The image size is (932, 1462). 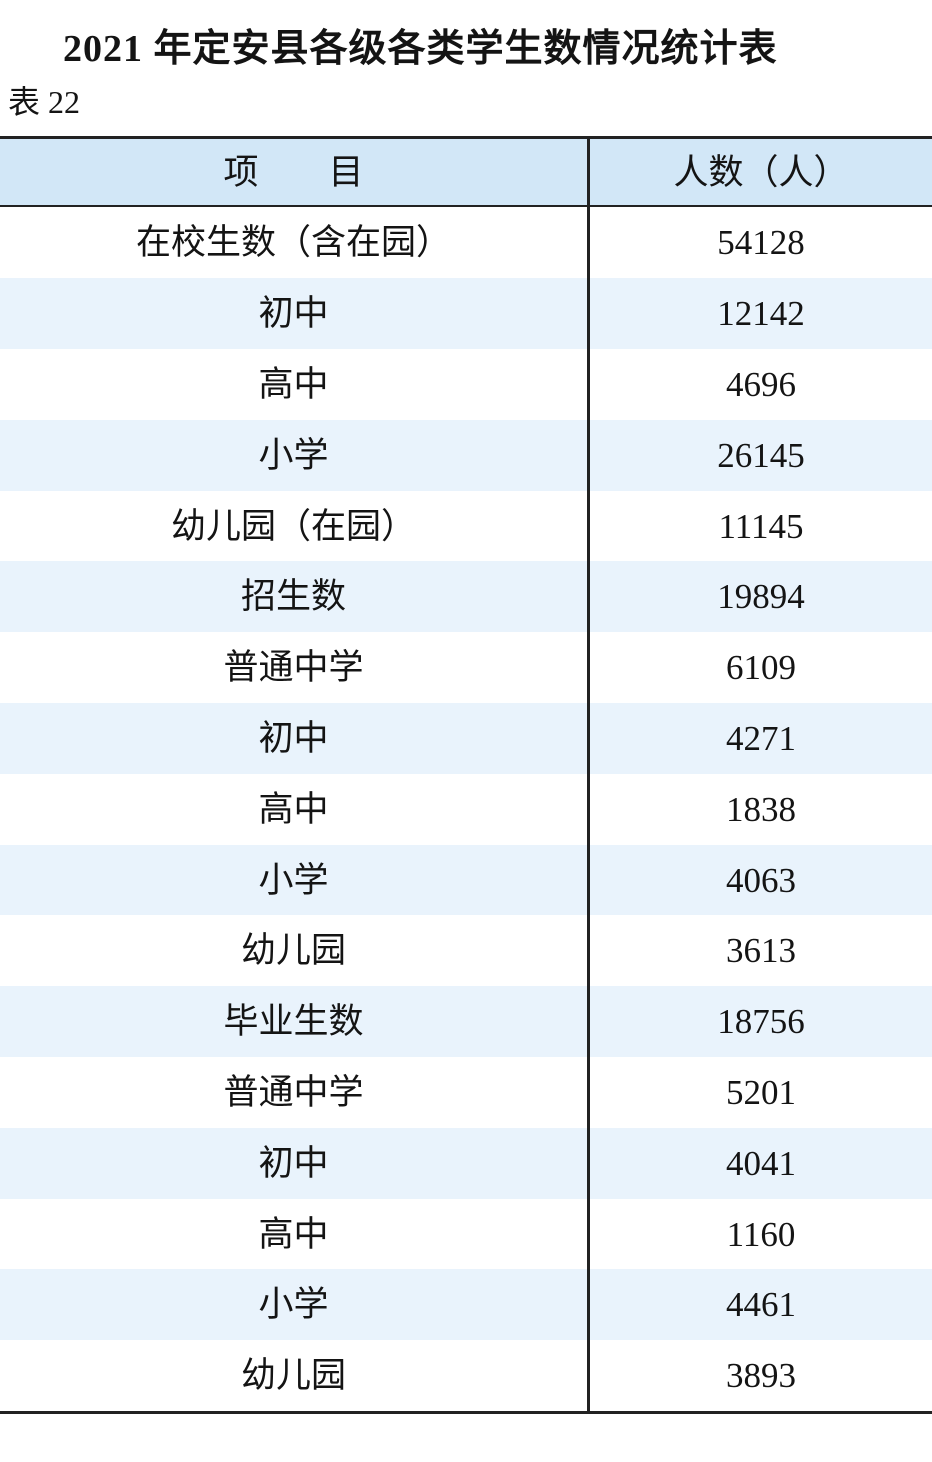 What do you see at coordinates (761, 880) in the screenshot?
I see `value-cell: 4063` at bounding box center [761, 880].